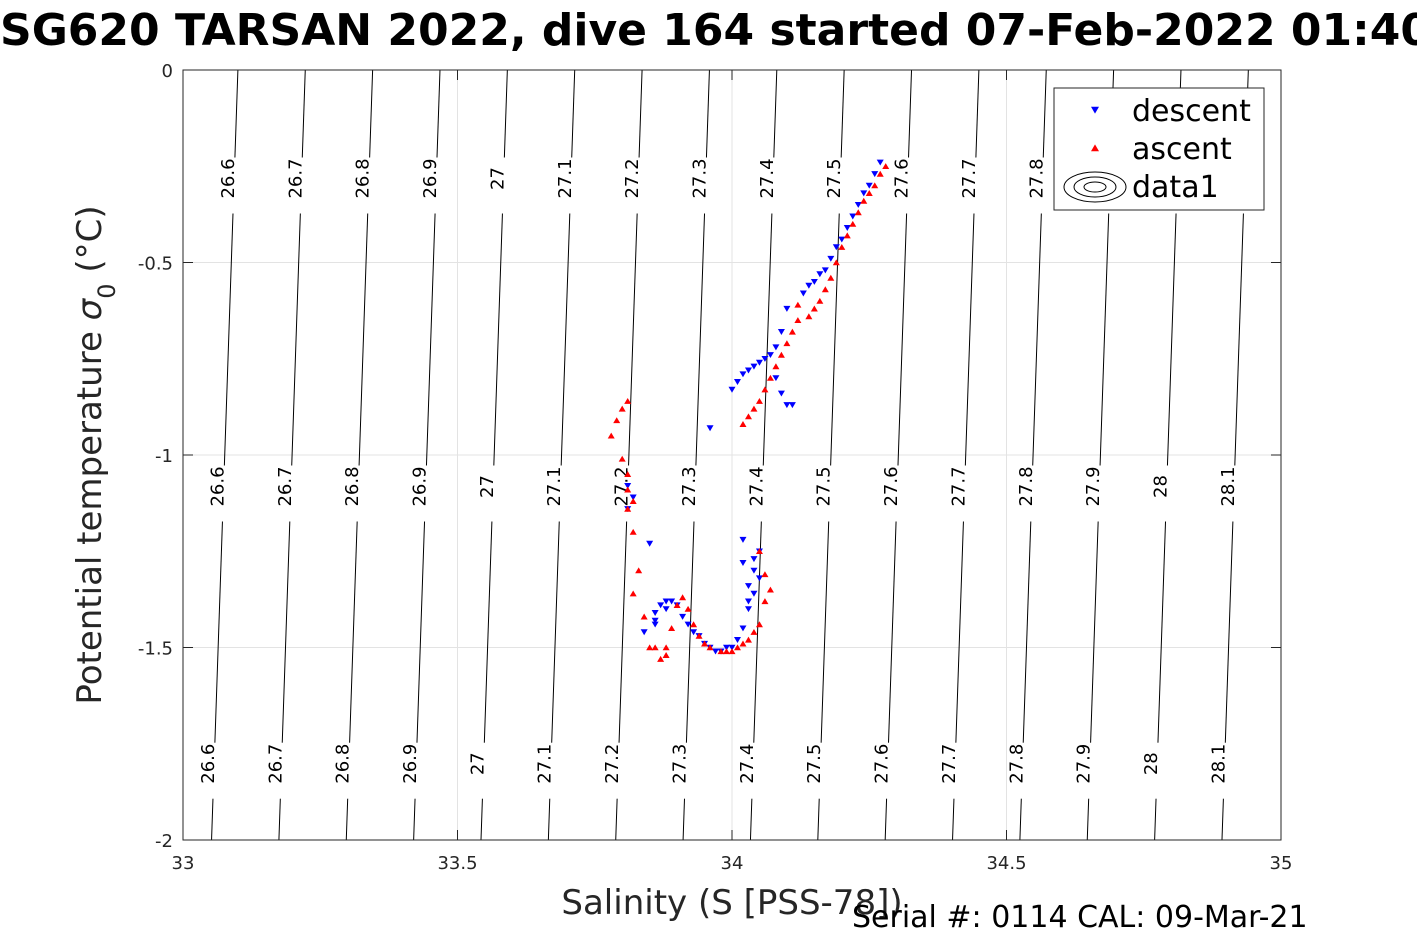  What do you see at coordinates (732, 863) in the screenshot?
I see `x-tick-label: 34` at bounding box center [732, 863].